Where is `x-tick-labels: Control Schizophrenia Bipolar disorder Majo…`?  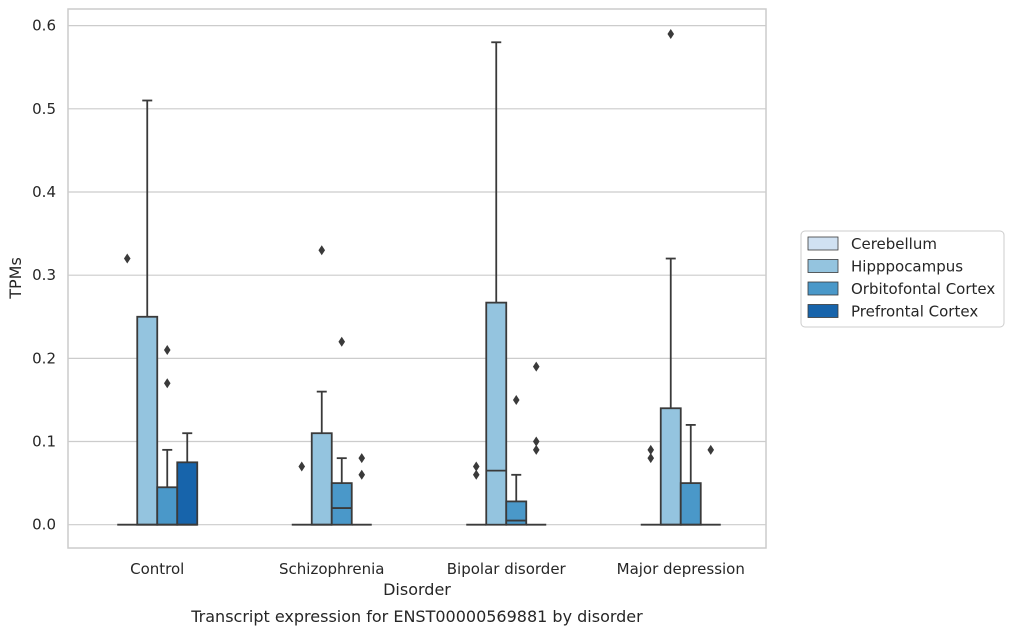
x-tick-labels: Control Schizophrenia Bipolar disorder Majo… is located at coordinates (437, 569).